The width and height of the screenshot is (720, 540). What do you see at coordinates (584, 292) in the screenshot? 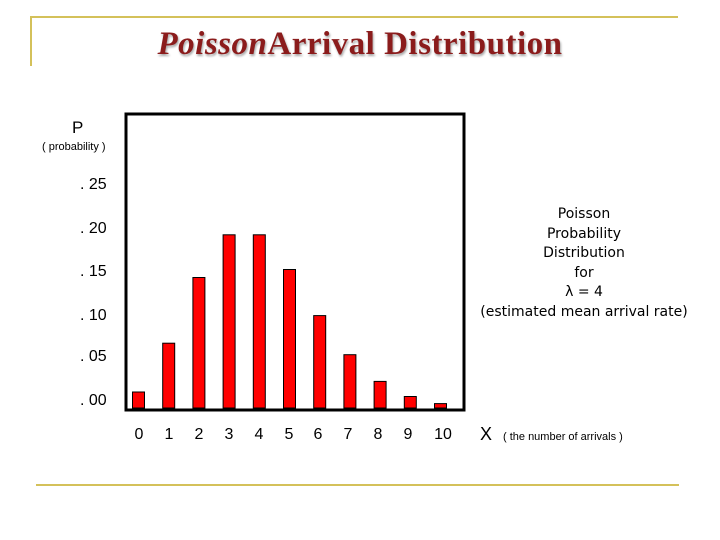
I see `note-line: λ = 4` at bounding box center [584, 292].